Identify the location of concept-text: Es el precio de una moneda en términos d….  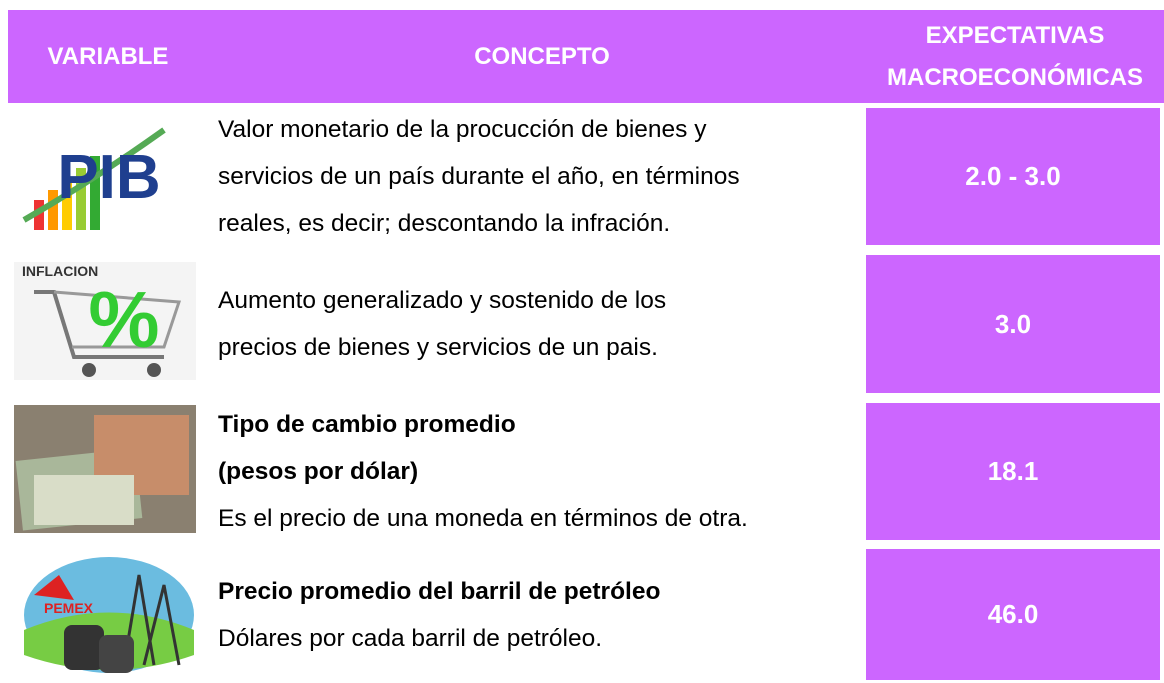
(483, 518).